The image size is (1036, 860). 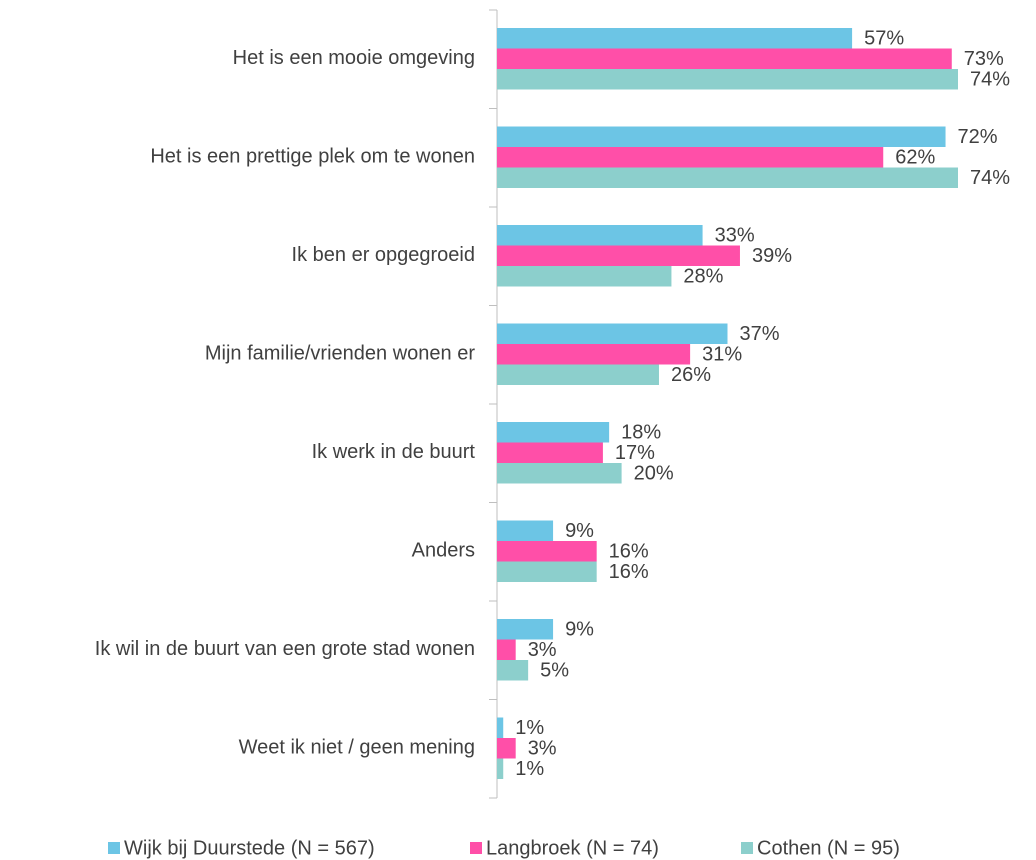 I want to click on category-label: Mijn familie/vrienden wonen er, so click(x=340, y=354).